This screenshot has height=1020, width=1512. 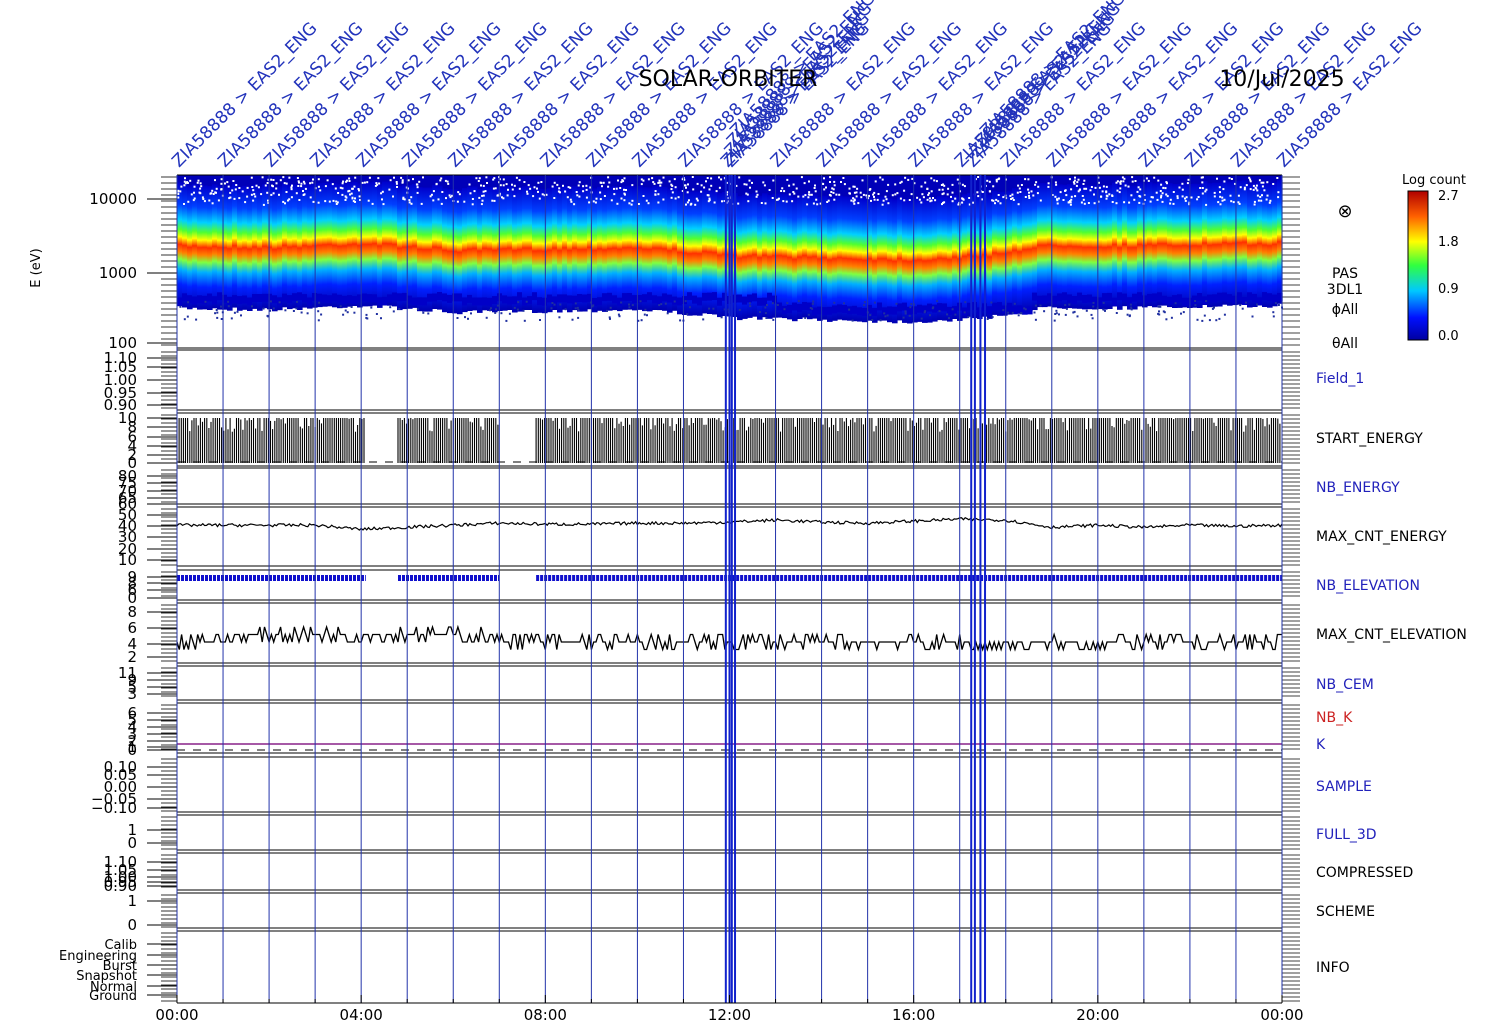 What do you see at coordinates (36, 267) in the screenshot?
I see `energy-axis-label: E (eV)` at bounding box center [36, 267].